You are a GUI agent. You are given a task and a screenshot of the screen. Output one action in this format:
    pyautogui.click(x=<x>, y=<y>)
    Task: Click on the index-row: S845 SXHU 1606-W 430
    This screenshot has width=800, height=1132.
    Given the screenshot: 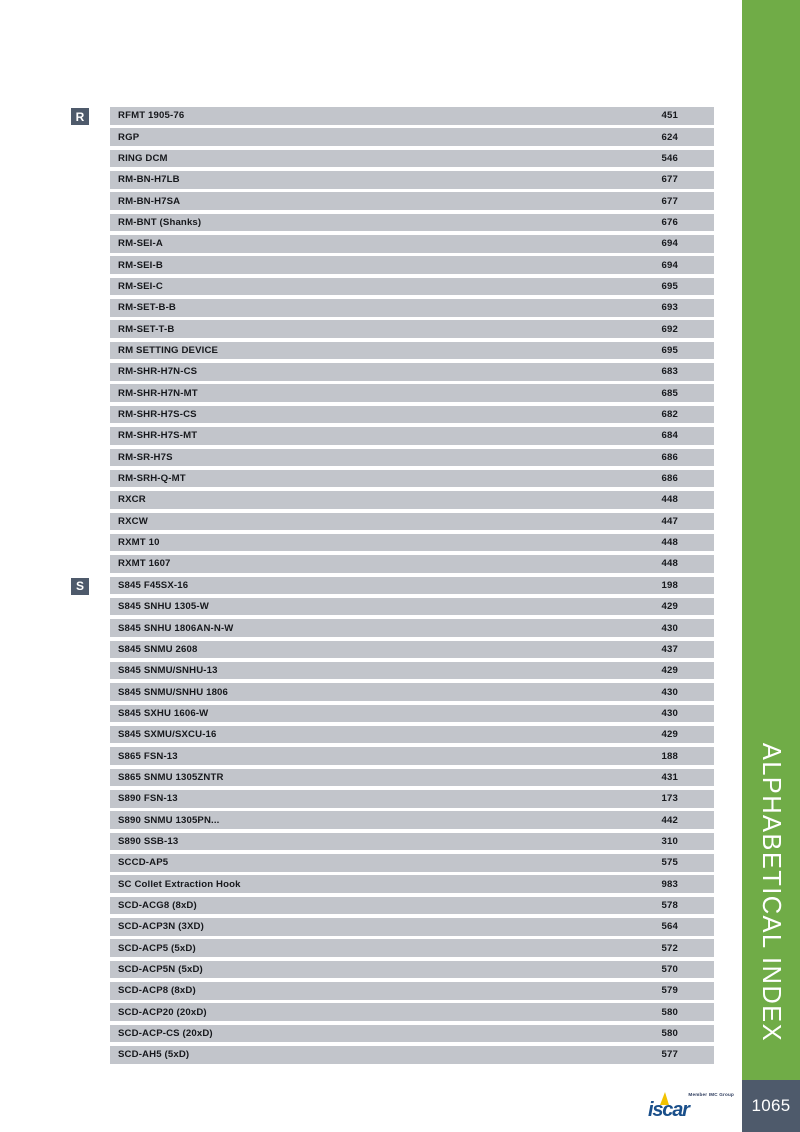 What is the action you would take?
    pyautogui.click(x=371, y=715)
    